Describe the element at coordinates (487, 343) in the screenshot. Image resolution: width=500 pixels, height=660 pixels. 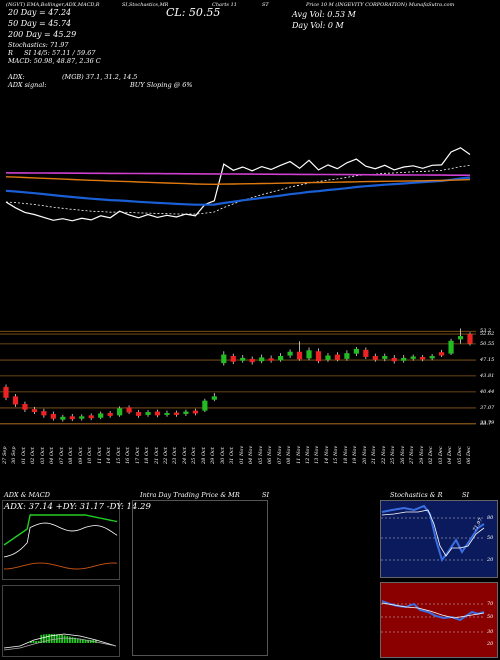
I see `price-level-label: 50.55` at that location.